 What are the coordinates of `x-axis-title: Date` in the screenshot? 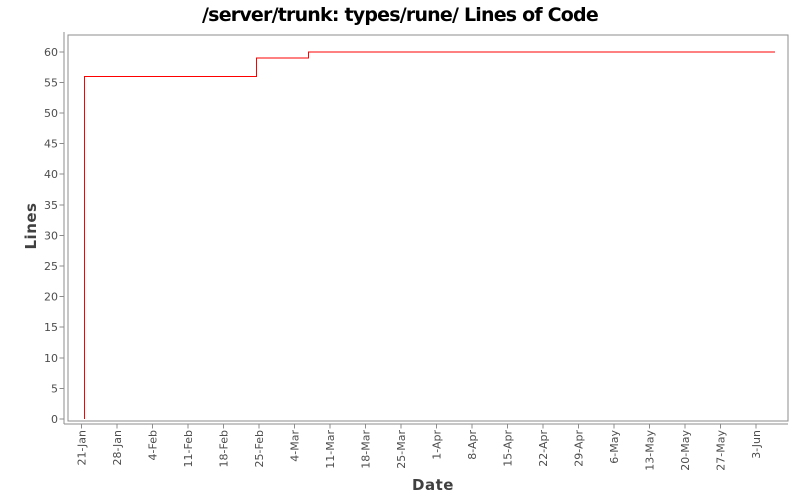 It's located at (433, 485).